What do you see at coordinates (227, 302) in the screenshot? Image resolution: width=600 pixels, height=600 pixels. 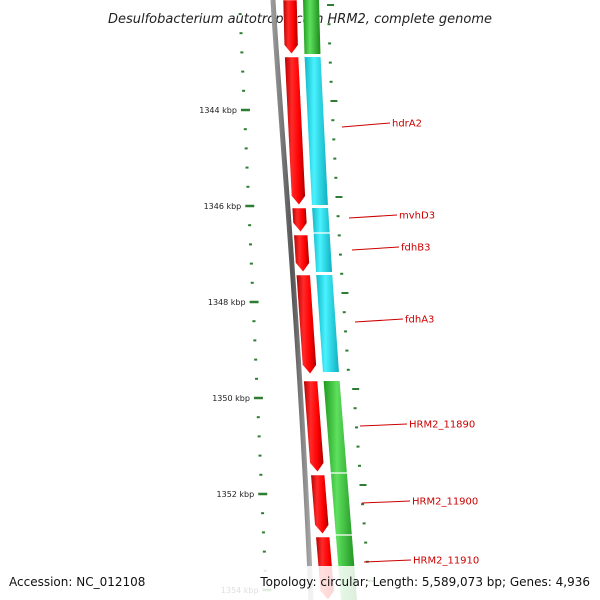 I see `tick-label: 1348 kbp` at bounding box center [227, 302].